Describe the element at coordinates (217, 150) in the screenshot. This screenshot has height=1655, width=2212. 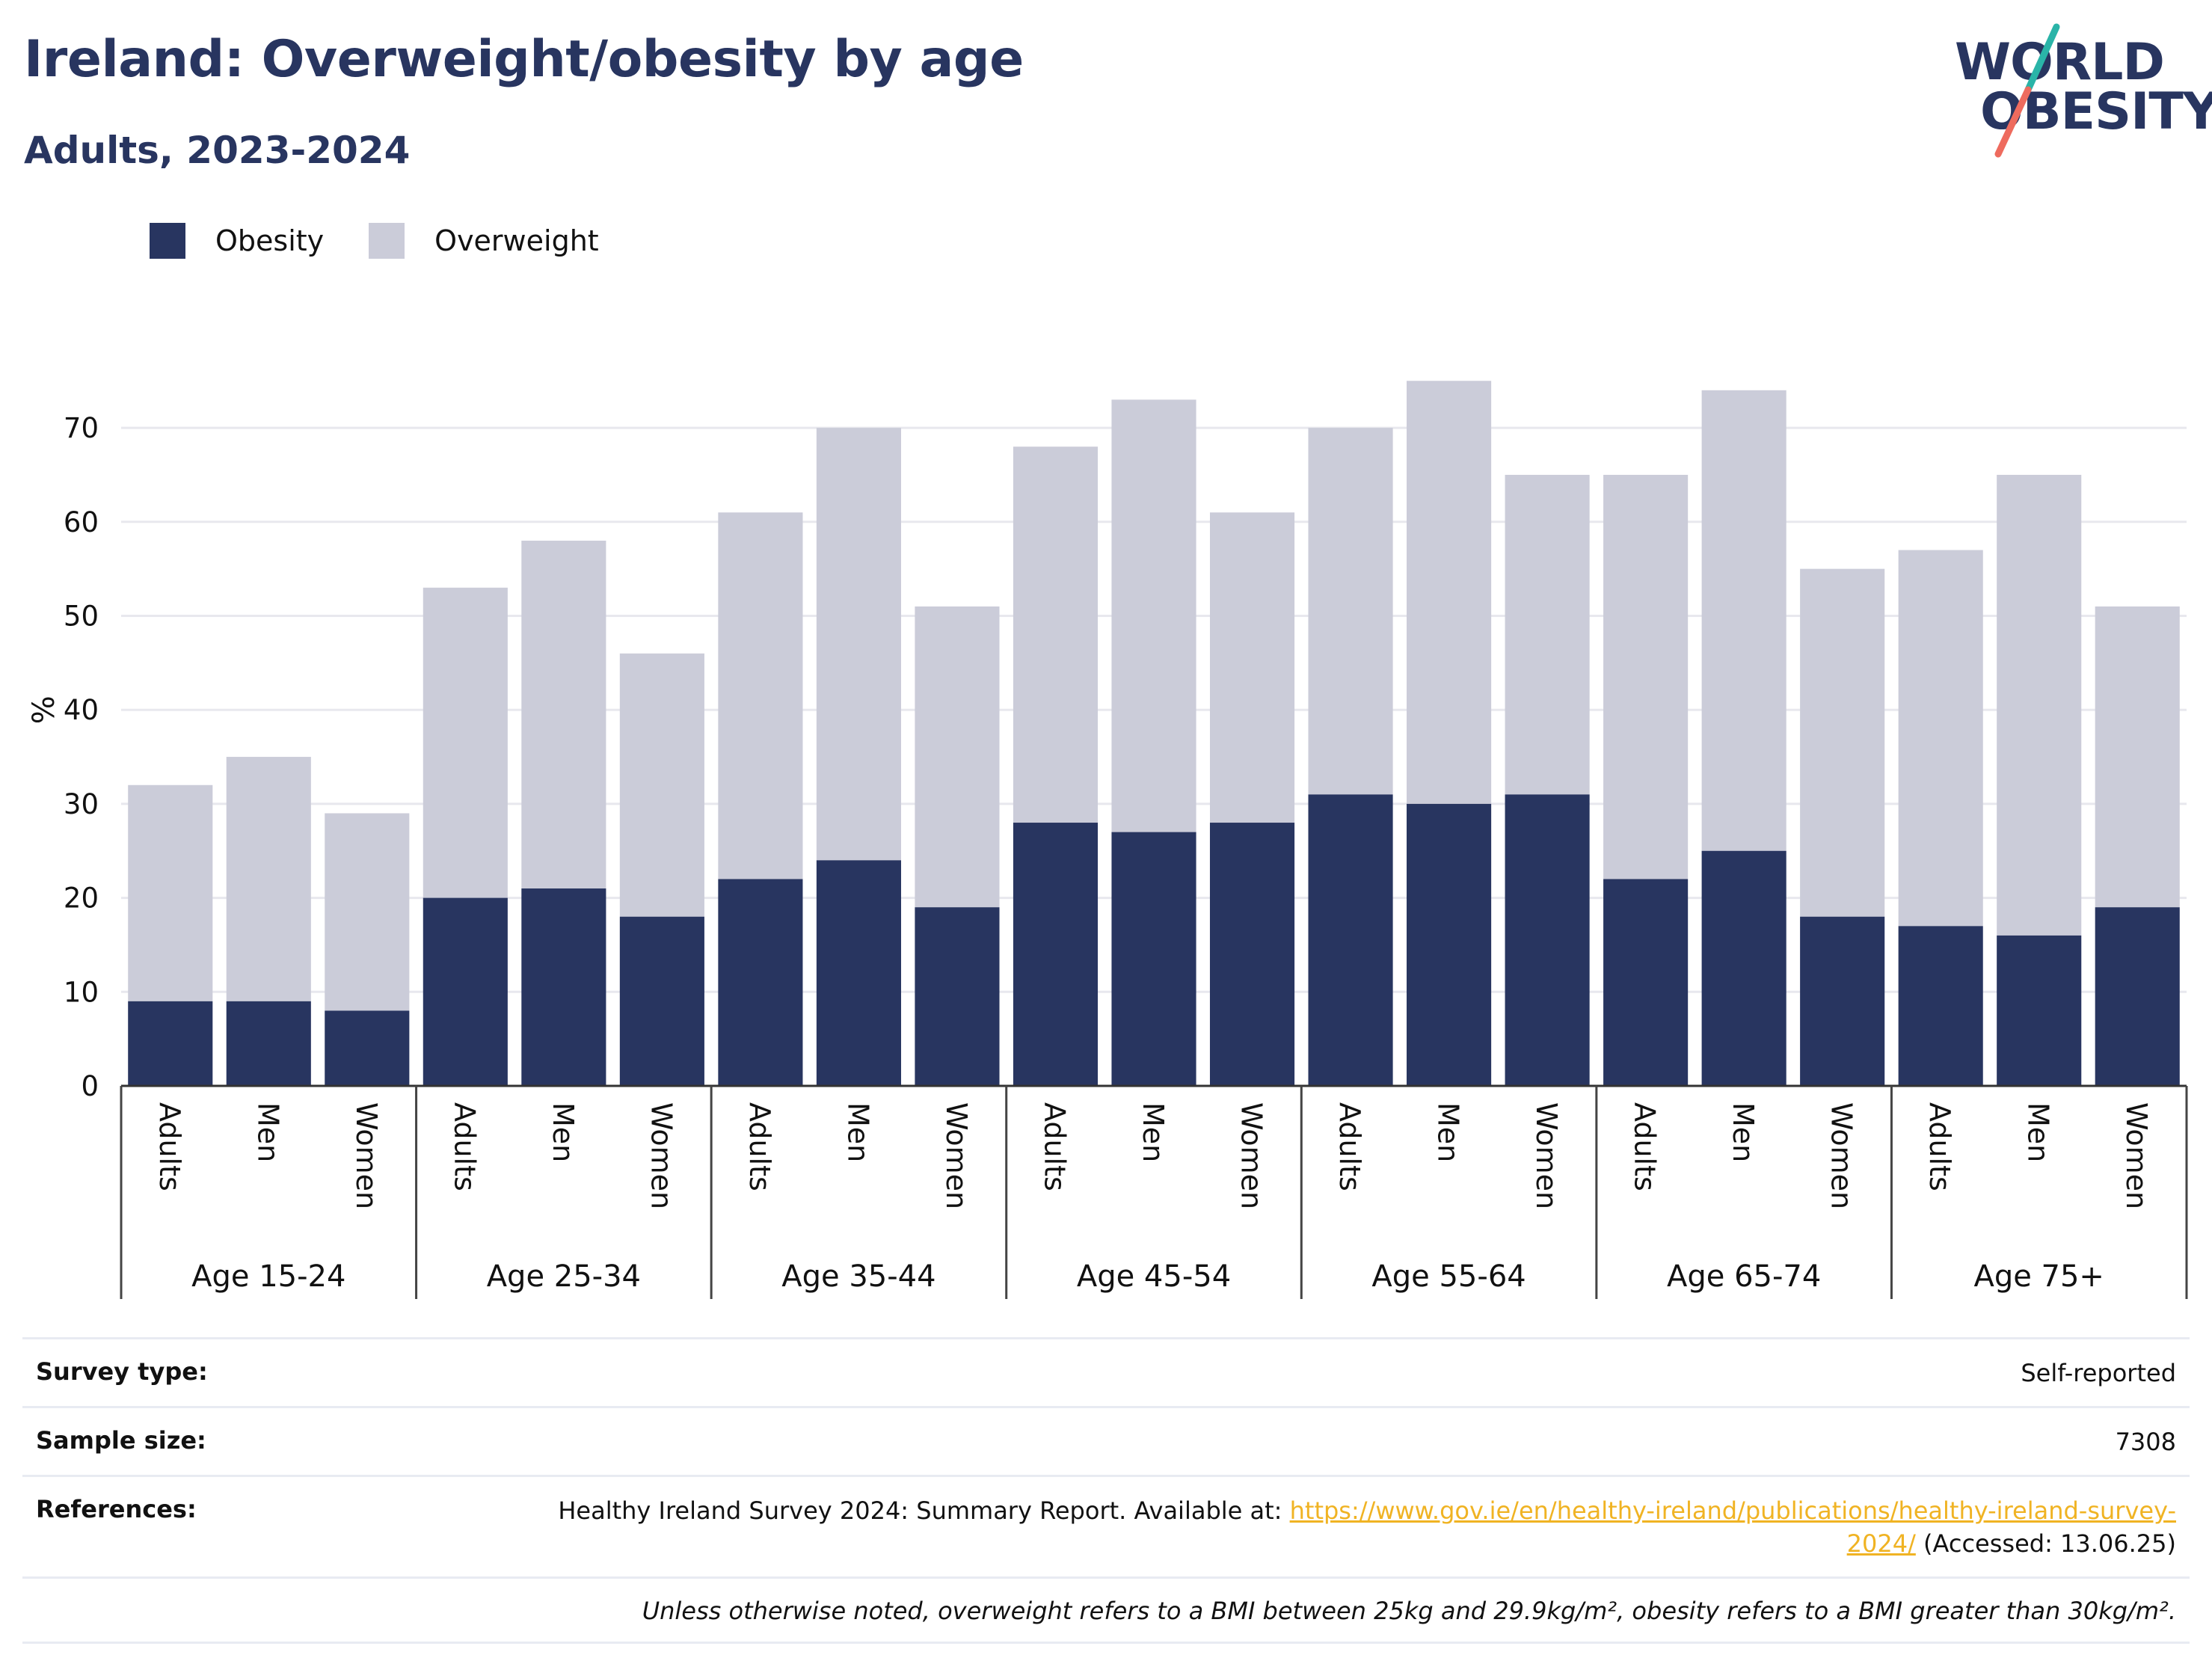
I see `chart-subtitle: Adults, 2023-2024` at that location.